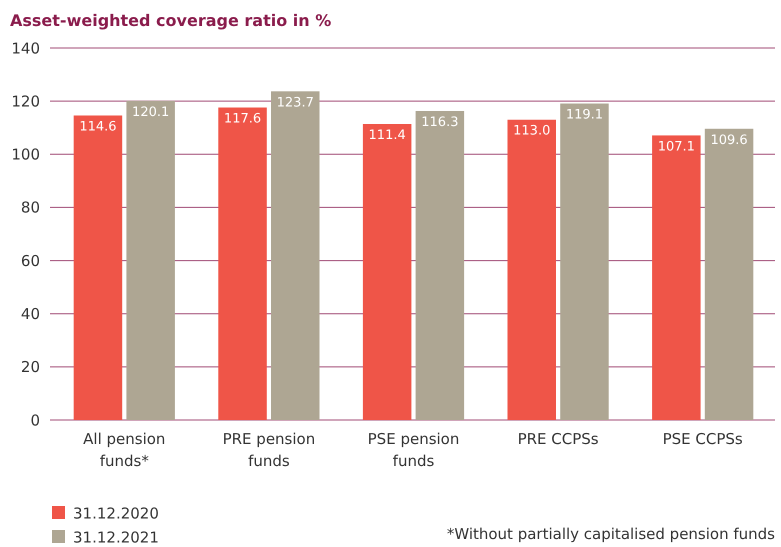 This screenshot has width=781, height=547. I want to click on data-label: 113.0, so click(531, 131).